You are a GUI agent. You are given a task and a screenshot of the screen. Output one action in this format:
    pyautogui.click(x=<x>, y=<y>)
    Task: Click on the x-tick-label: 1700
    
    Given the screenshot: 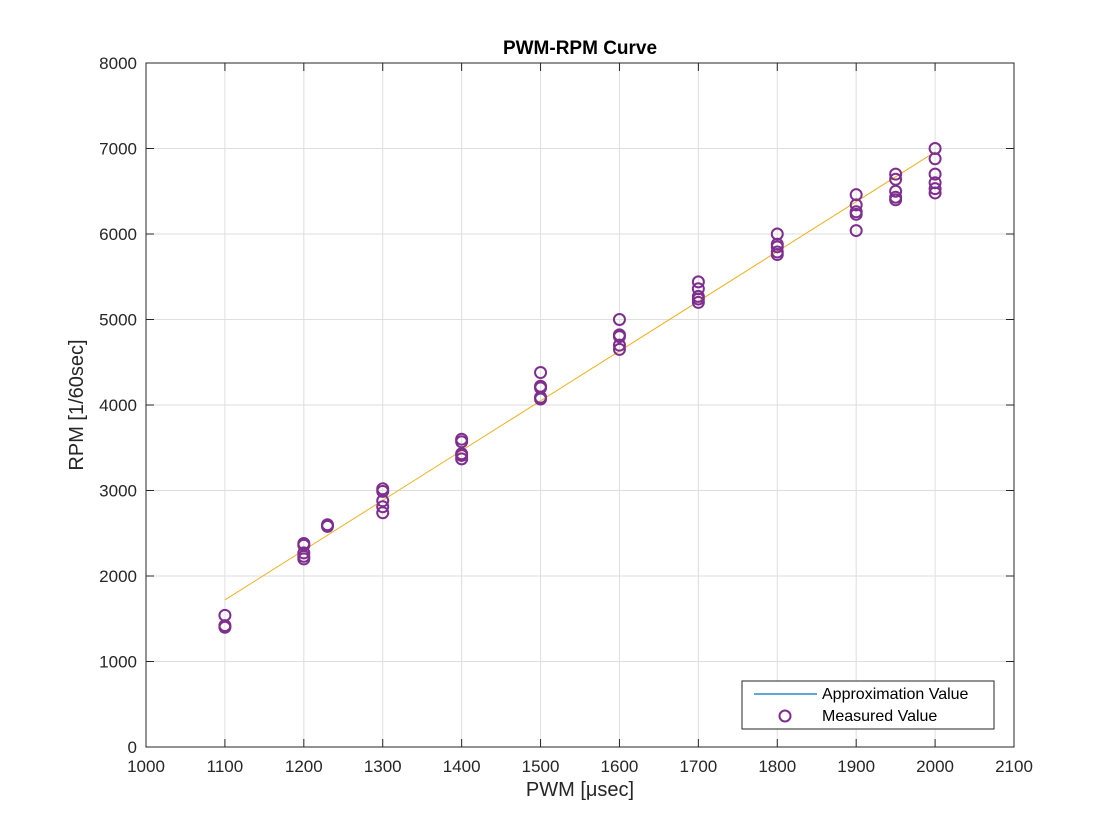 What is the action you would take?
    pyautogui.click(x=698, y=766)
    